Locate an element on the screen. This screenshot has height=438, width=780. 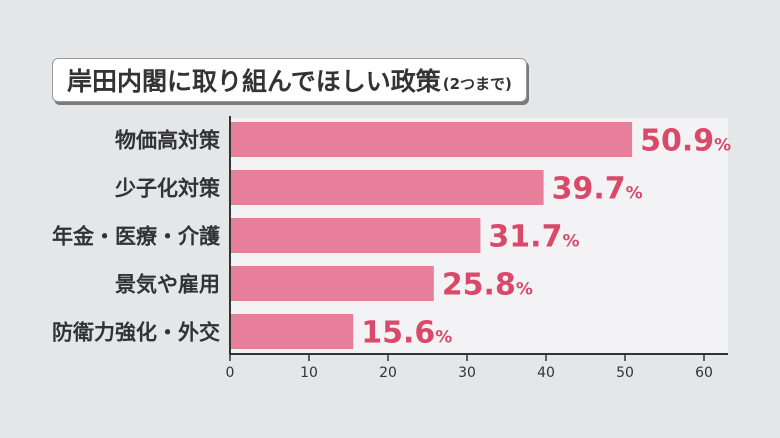
chart-subtitle: (2つまで) is located at coordinates (477, 83).